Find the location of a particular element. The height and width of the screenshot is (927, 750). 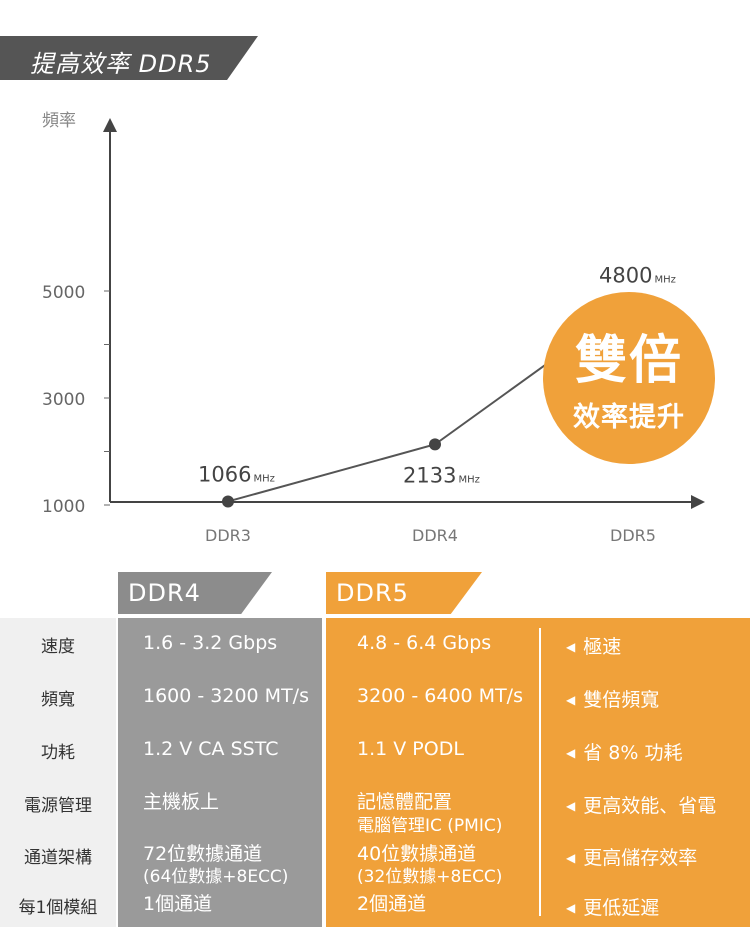

data-label: 4800 MHz is located at coordinates (637, 276).